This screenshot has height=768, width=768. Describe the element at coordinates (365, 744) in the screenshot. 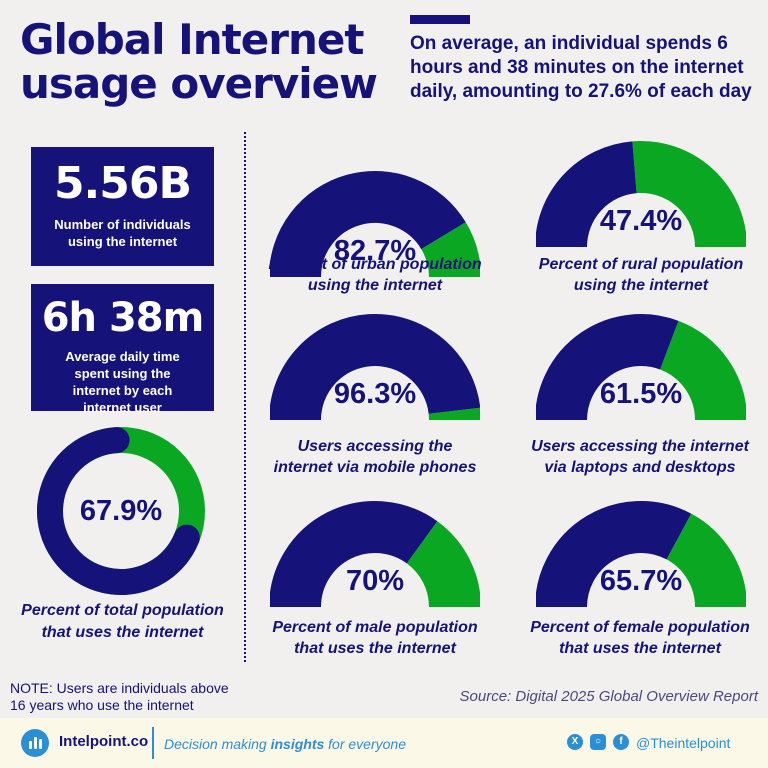

I see `tagline-end: for everyone` at that location.